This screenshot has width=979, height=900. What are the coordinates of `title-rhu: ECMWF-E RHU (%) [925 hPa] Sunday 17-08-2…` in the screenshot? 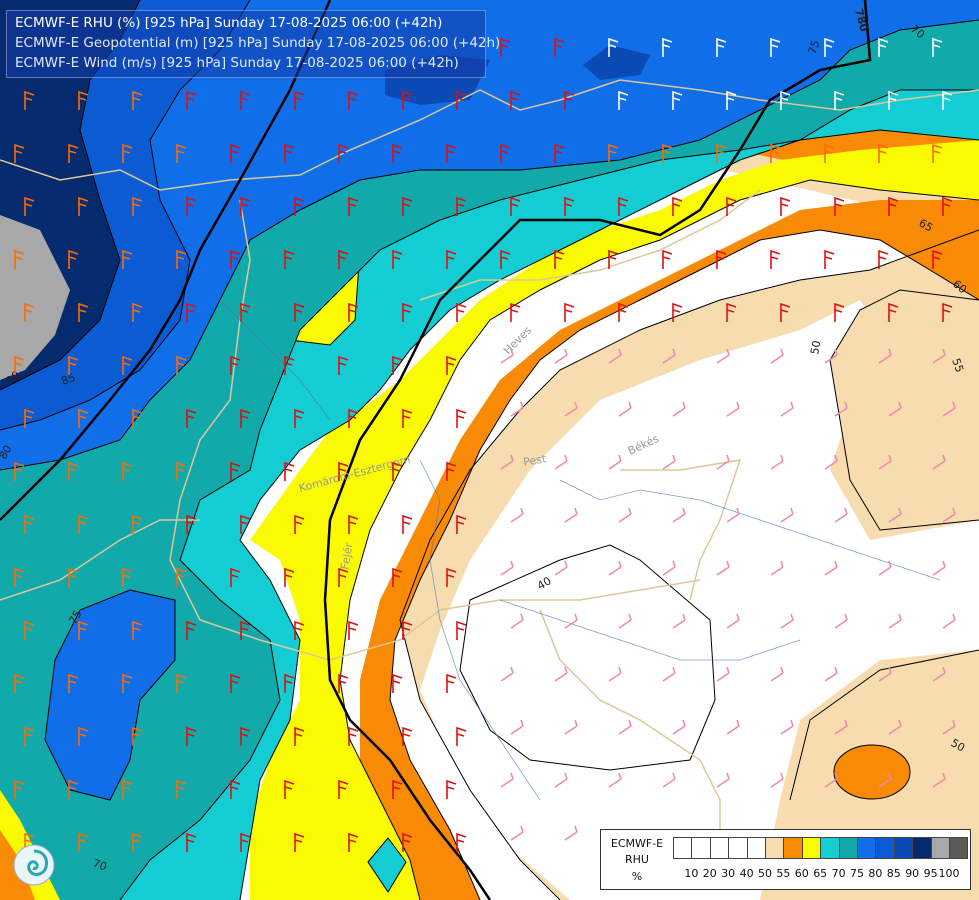 It's located at (229, 23).